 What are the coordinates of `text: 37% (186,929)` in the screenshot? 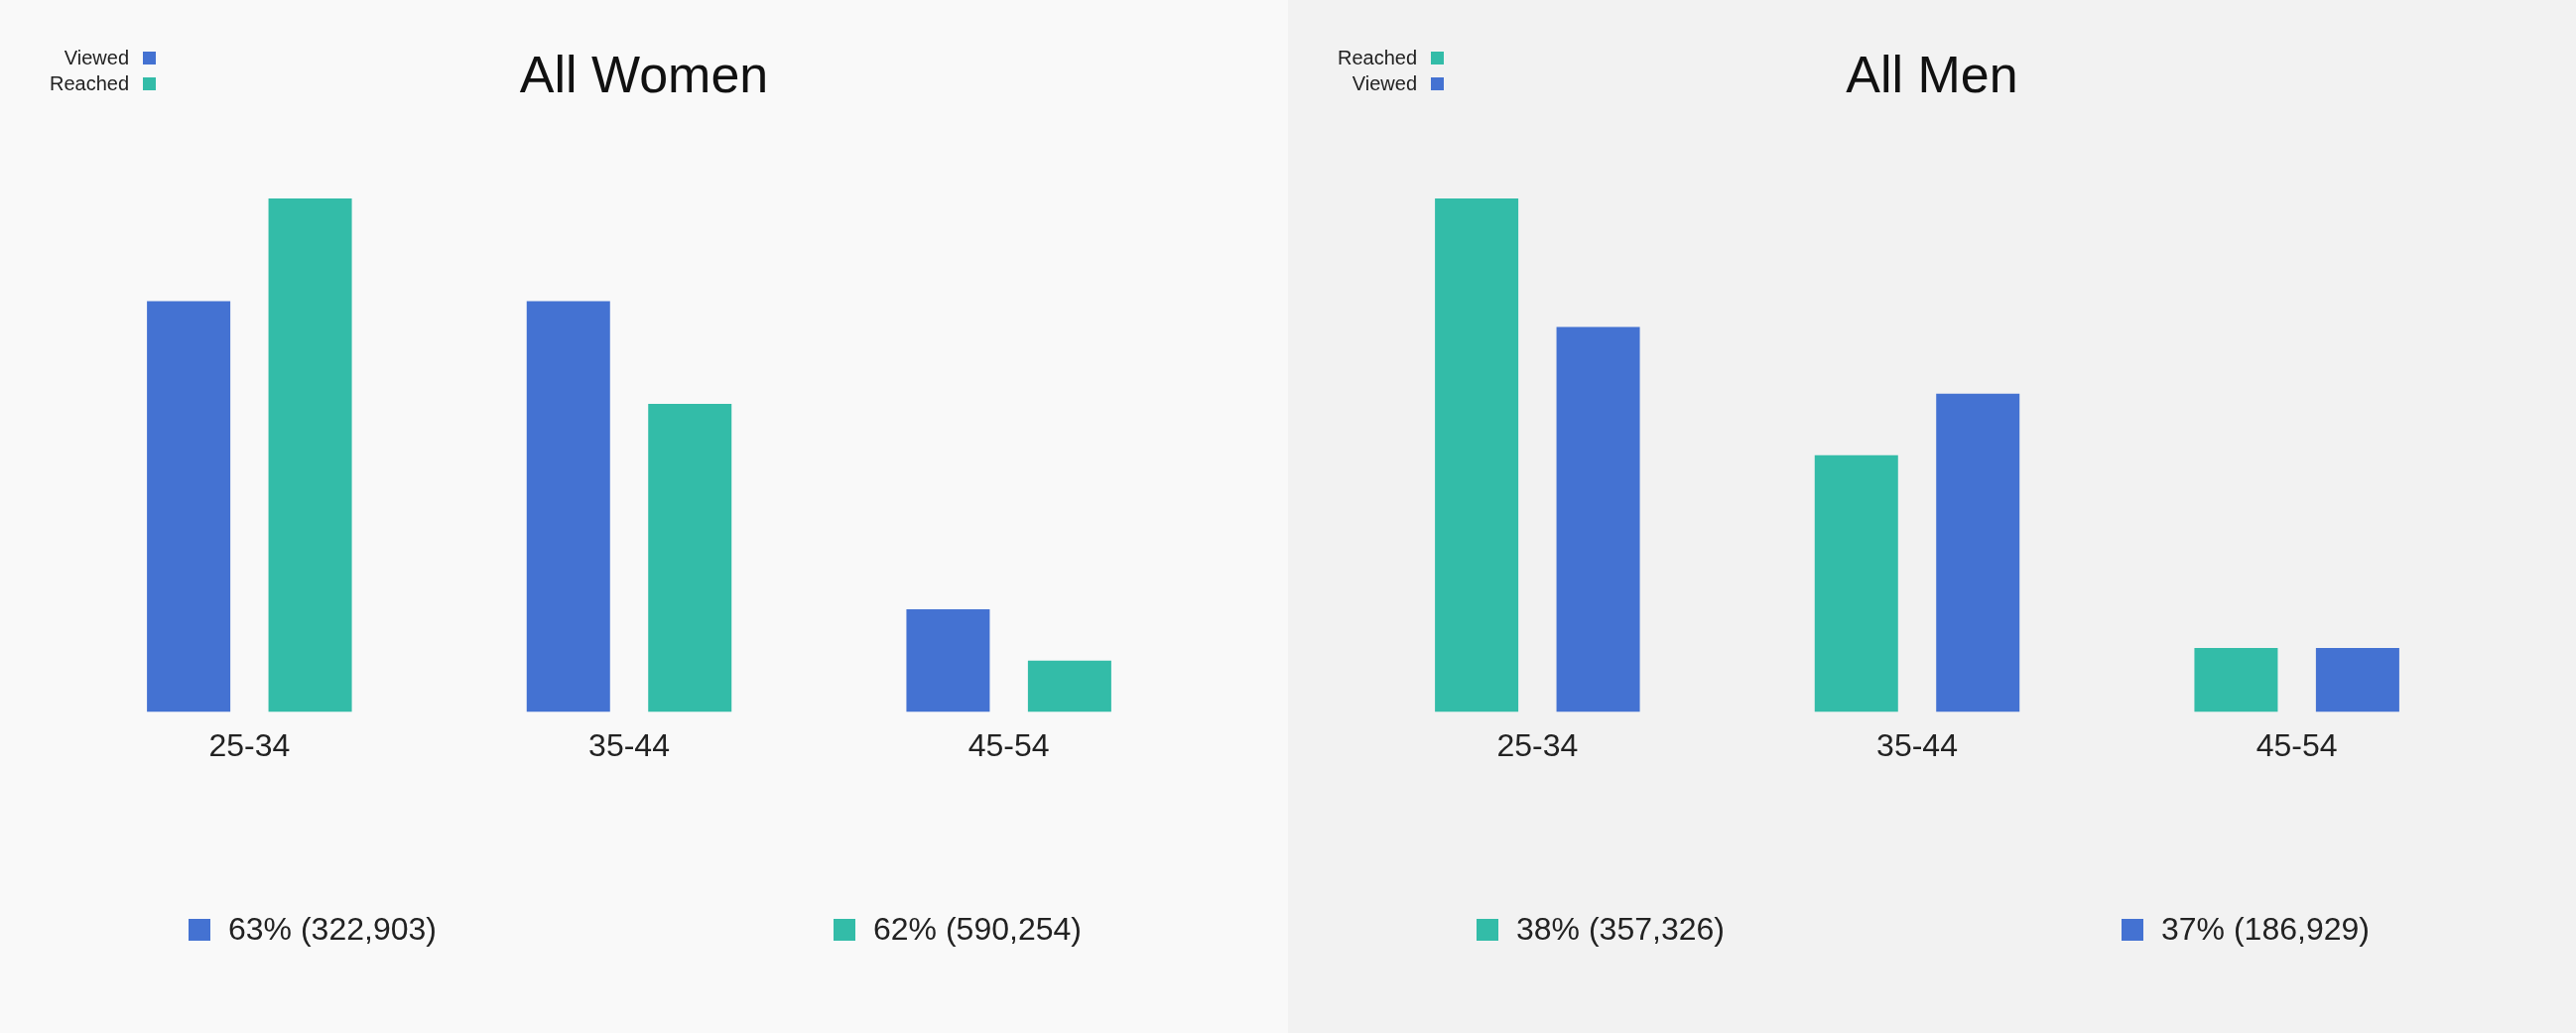 It's located at (2265, 930).